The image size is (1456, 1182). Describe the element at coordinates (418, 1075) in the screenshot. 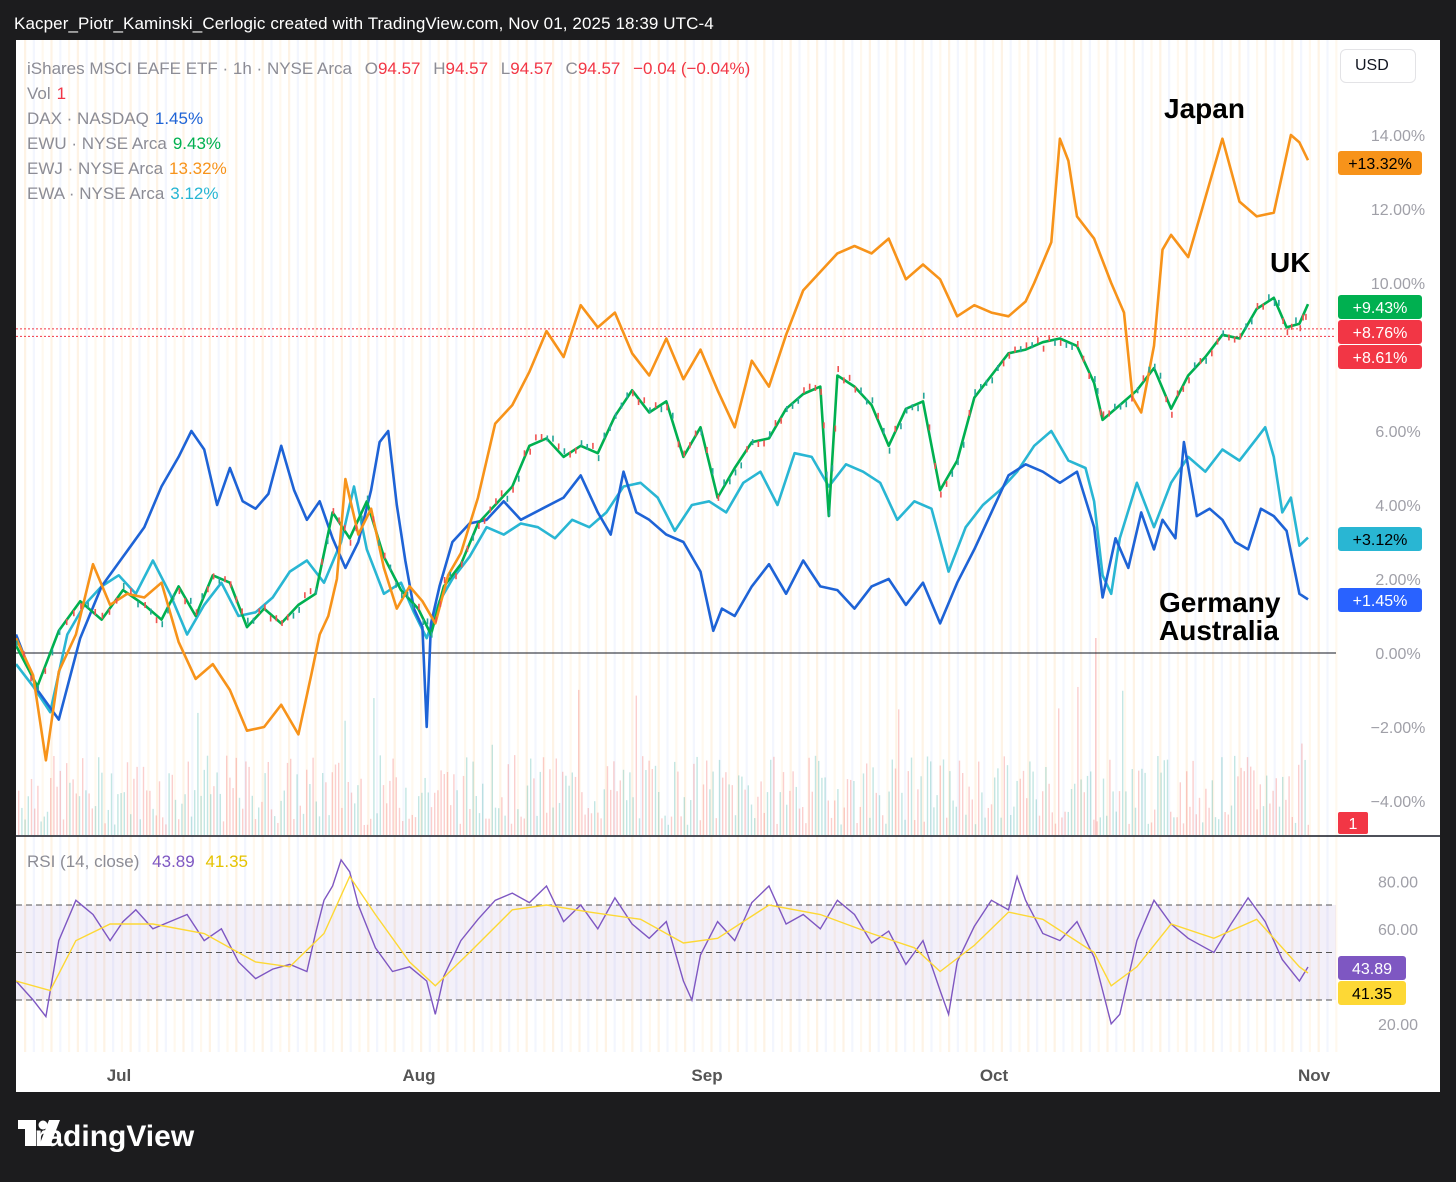

I see `x-tick-label: Aug` at that location.